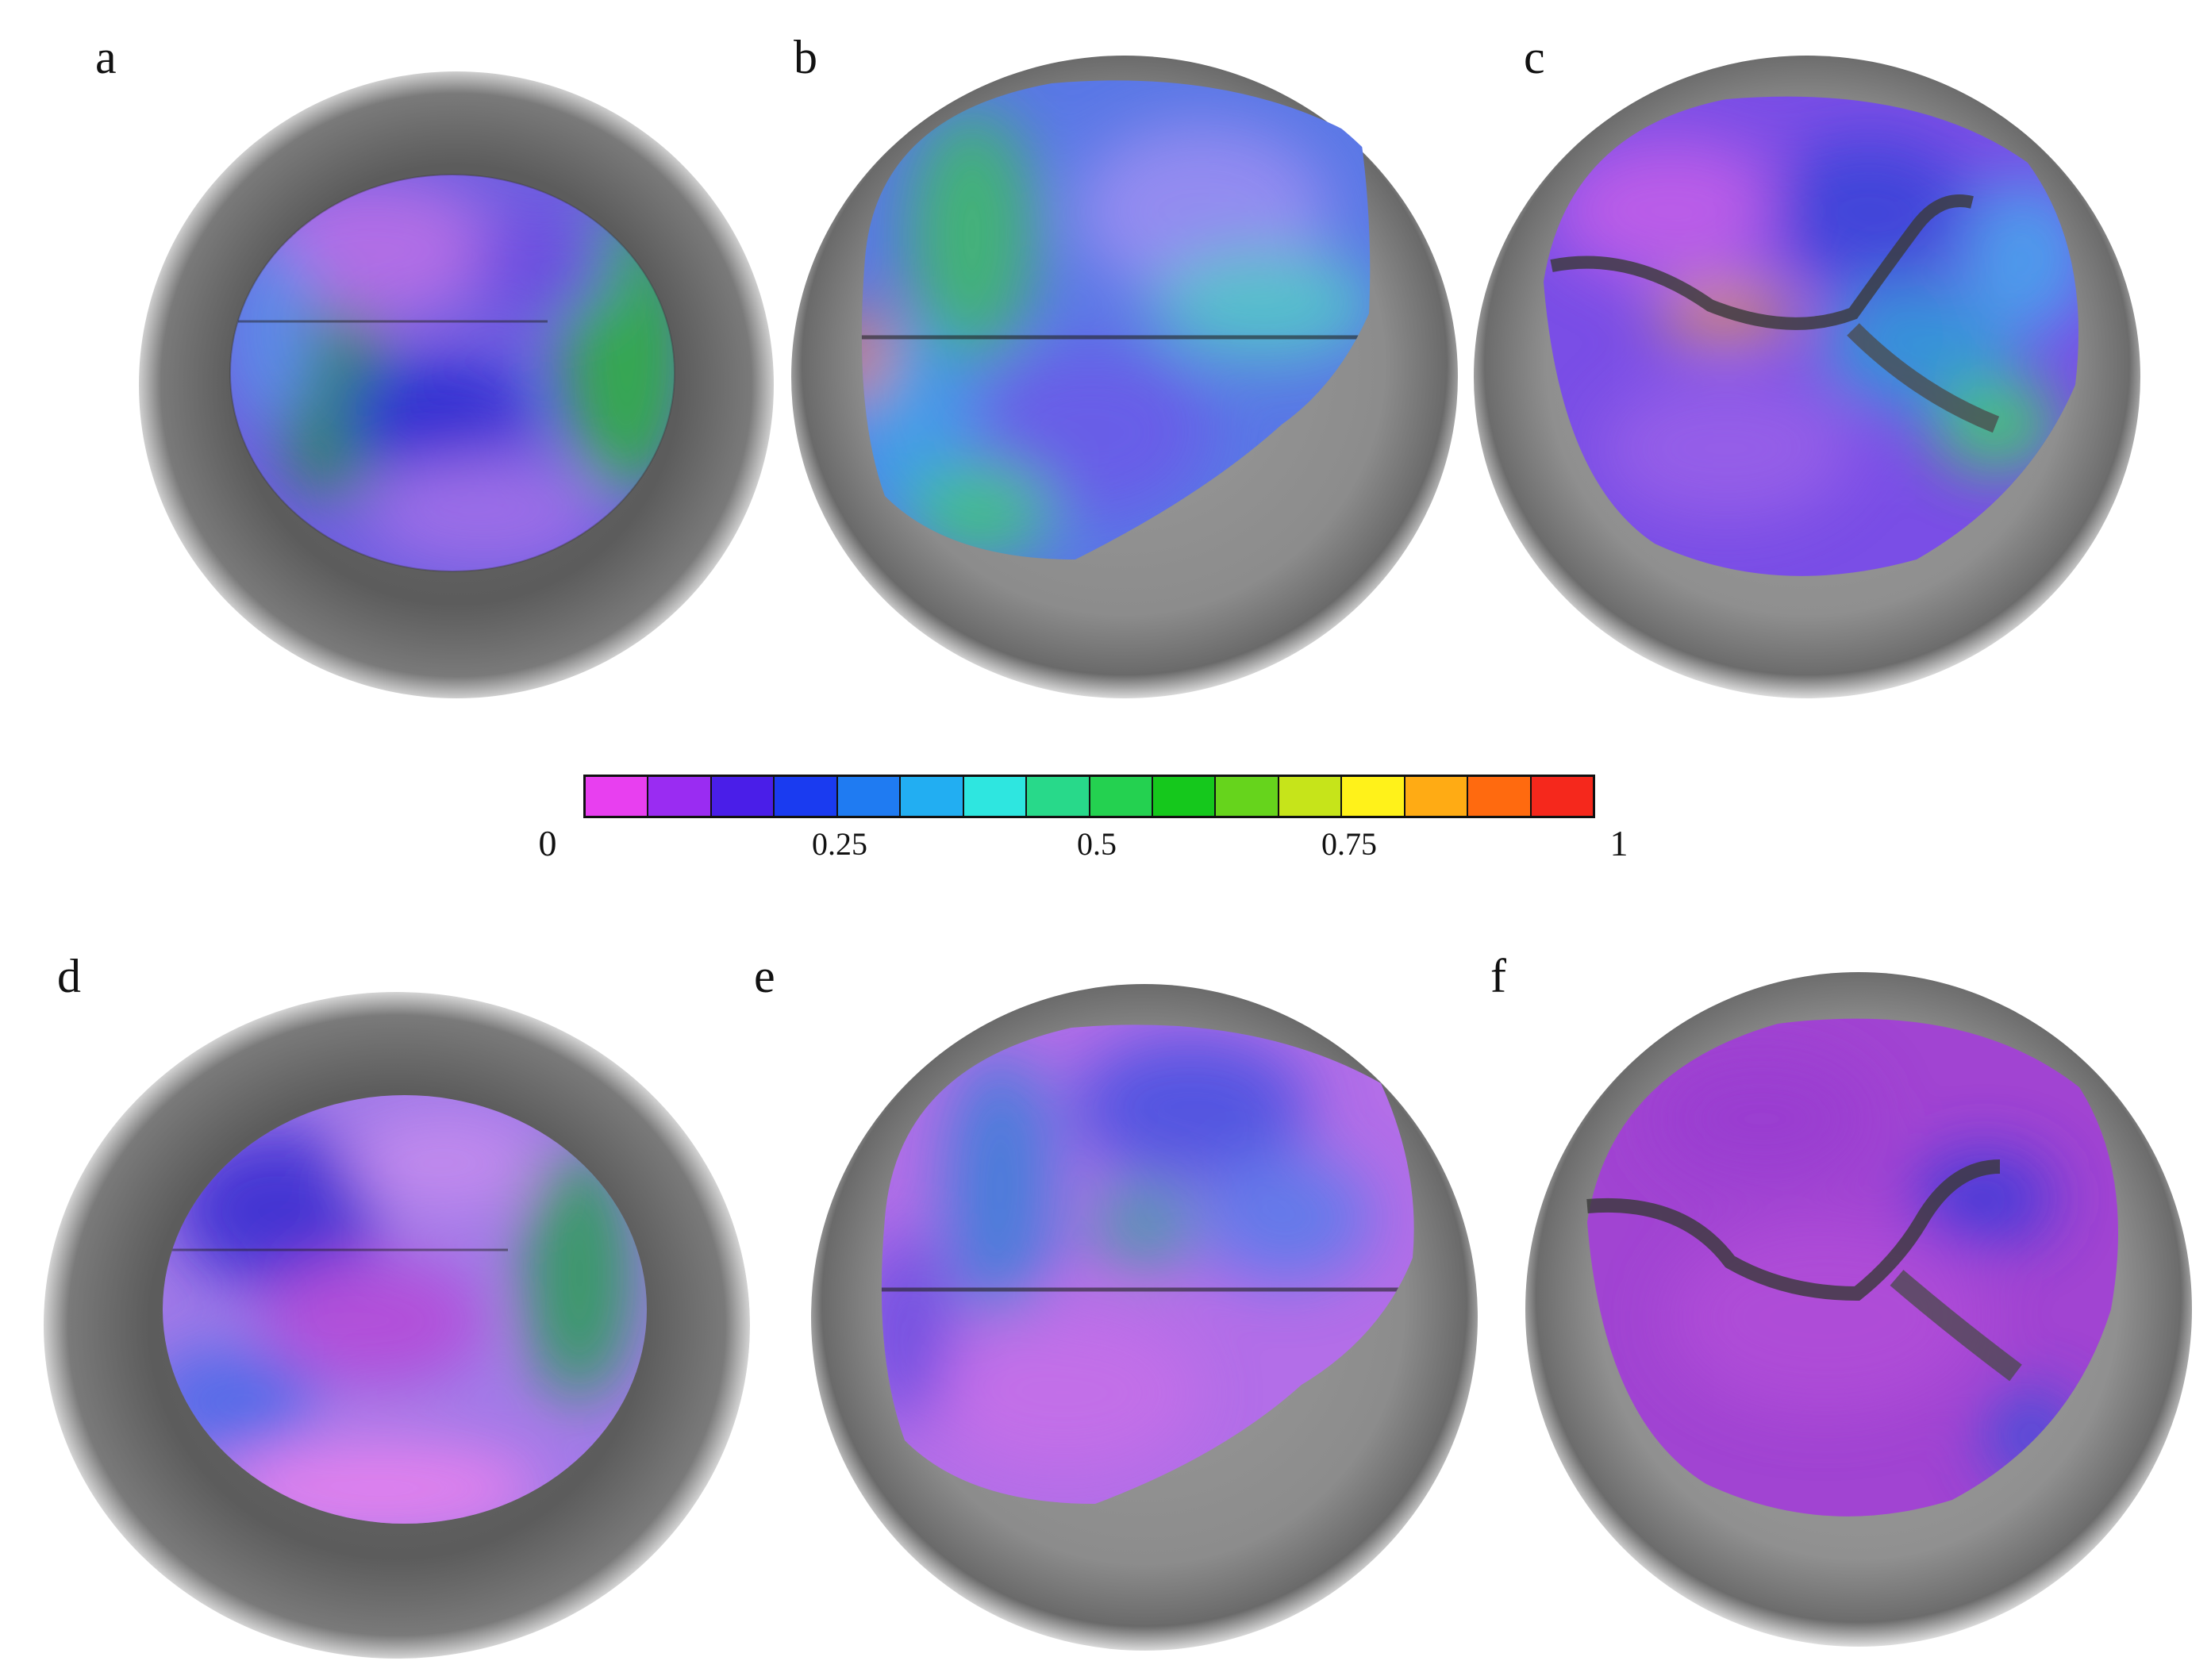 This screenshot has height=1680, width=2211. I want to click on colorbar-min-label: 0, so click(548, 843).